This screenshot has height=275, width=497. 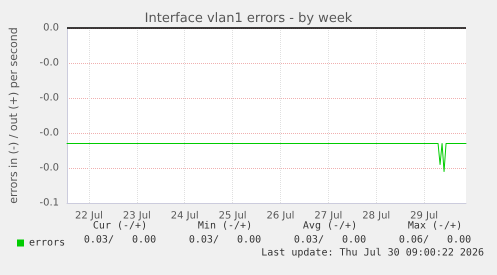 I want to click on x-tick-label: 25 Jul, so click(x=232, y=216).